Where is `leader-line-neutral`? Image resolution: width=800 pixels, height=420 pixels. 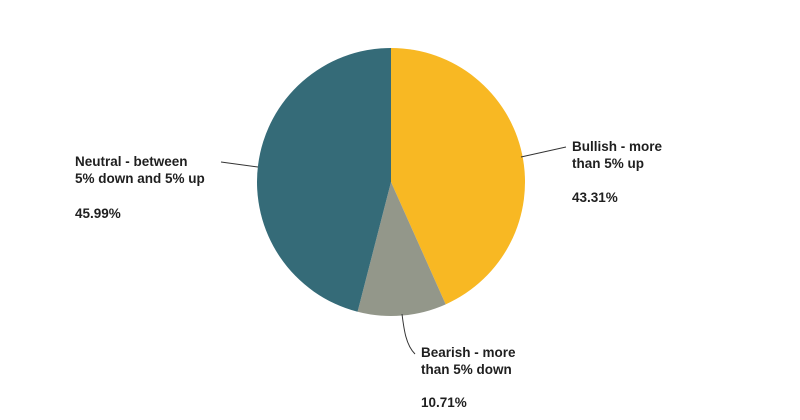
leader-line-neutral is located at coordinates (239, 164).